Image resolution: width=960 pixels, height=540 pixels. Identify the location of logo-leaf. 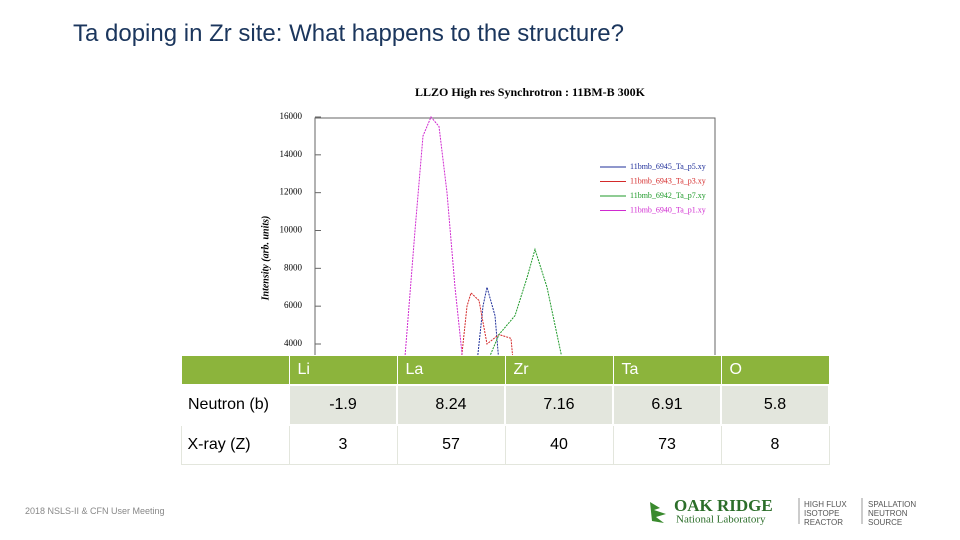
(658, 512).